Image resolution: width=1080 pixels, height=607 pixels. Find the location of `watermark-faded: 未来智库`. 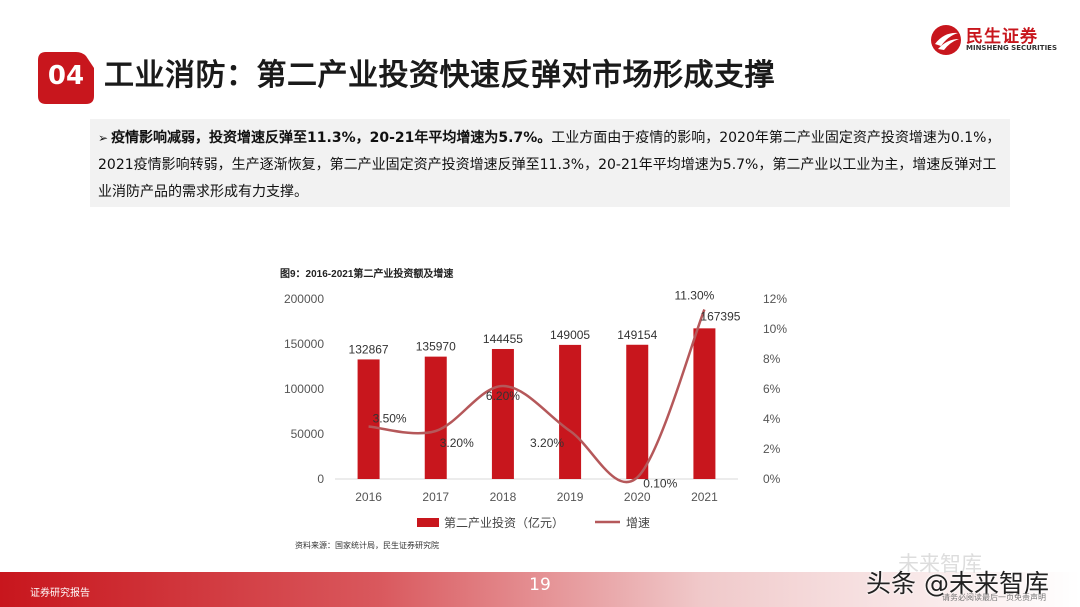

watermark-faded: 未来智库 is located at coordinates (940, 564).